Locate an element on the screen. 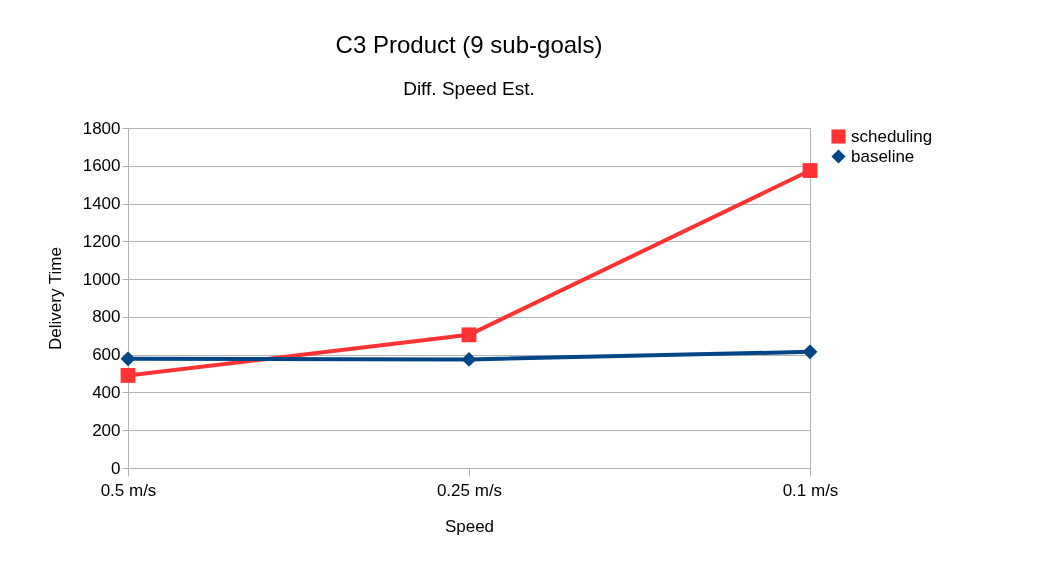 This screenshot has width=1064, height=562. chart-title: C3 Product (9 sub-goals) is located at coordinates (469, 44).